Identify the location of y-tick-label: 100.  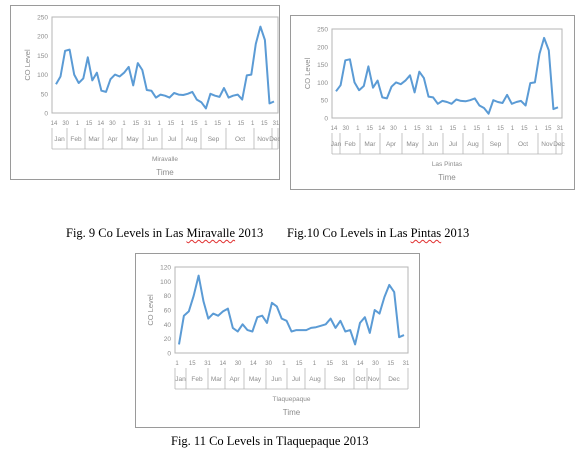
(322, 83).